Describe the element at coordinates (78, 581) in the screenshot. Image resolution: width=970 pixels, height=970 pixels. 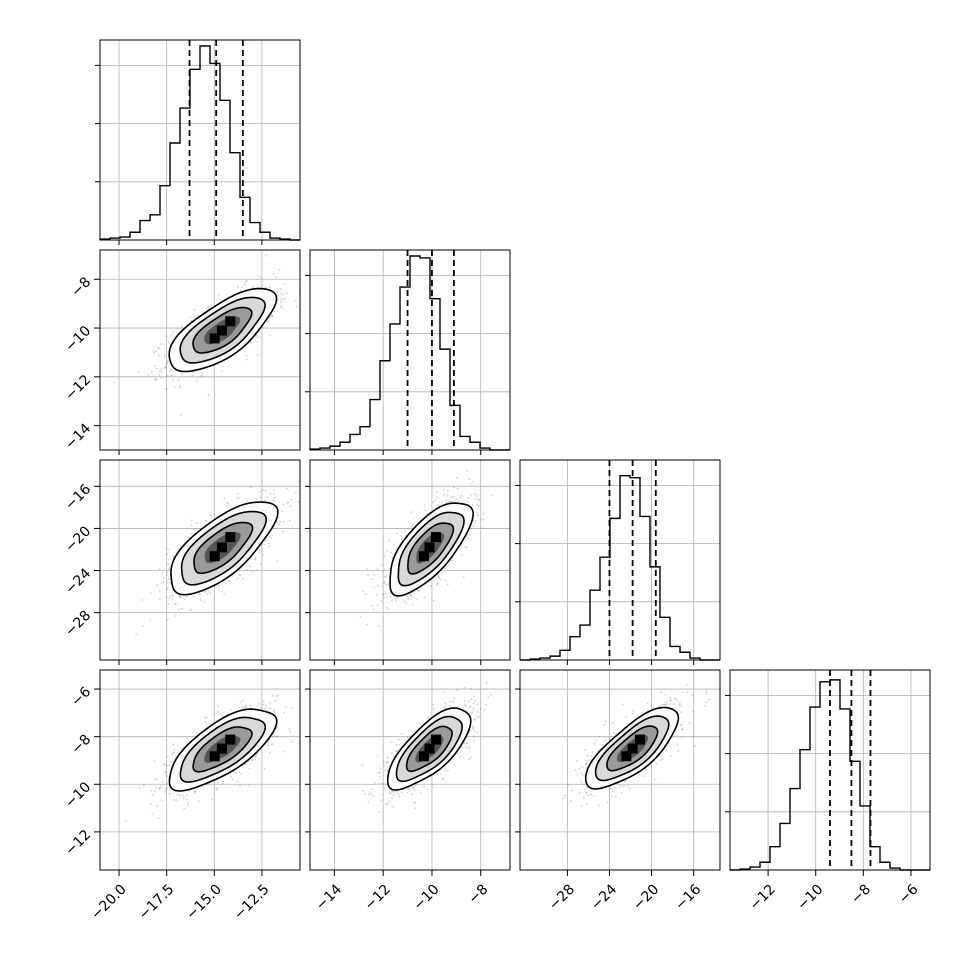
I see `y-tick-label: −24` at that location.